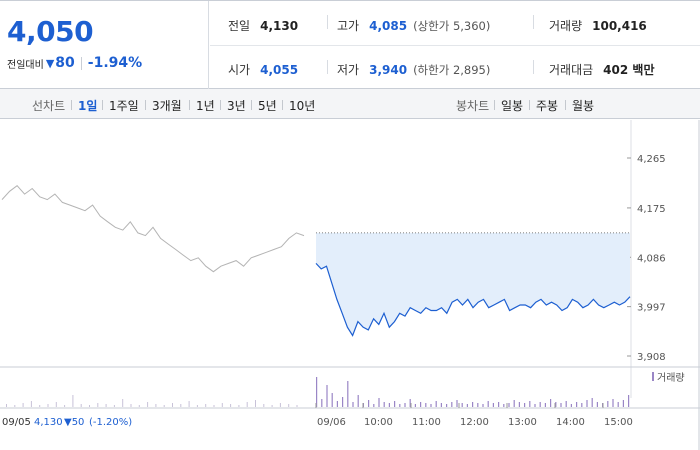  I want to click on x-tick-label: 10:00, so click(378, 422).